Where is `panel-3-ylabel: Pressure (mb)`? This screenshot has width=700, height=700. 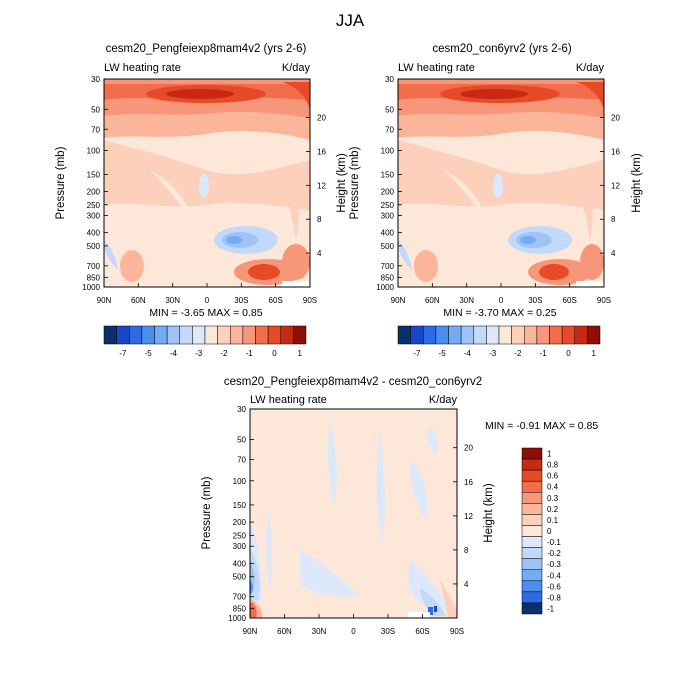
panel-3-ylabel: Pressure (mb) is located at coordinates (207, 512).